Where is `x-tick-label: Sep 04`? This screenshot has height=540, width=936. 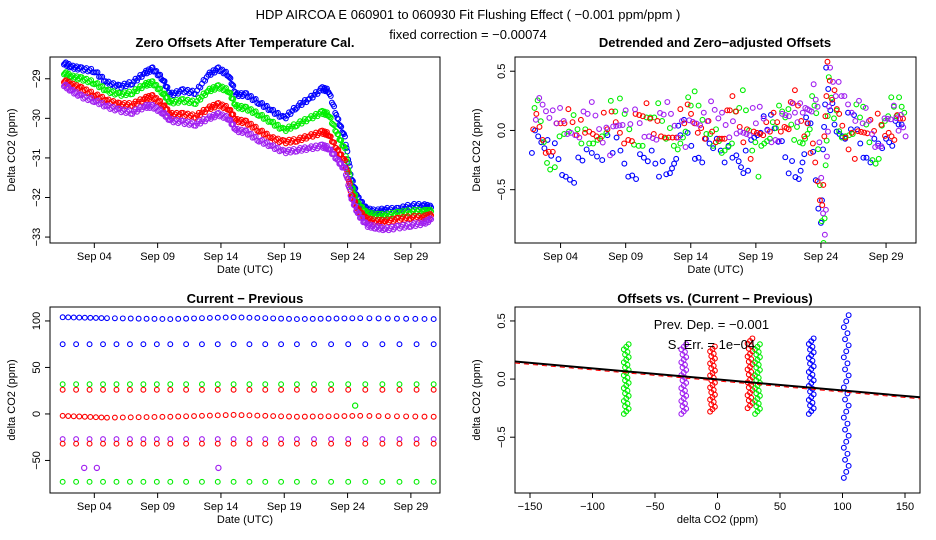 x-tick-label: Sep 04 is located at coordinates (94, 507).